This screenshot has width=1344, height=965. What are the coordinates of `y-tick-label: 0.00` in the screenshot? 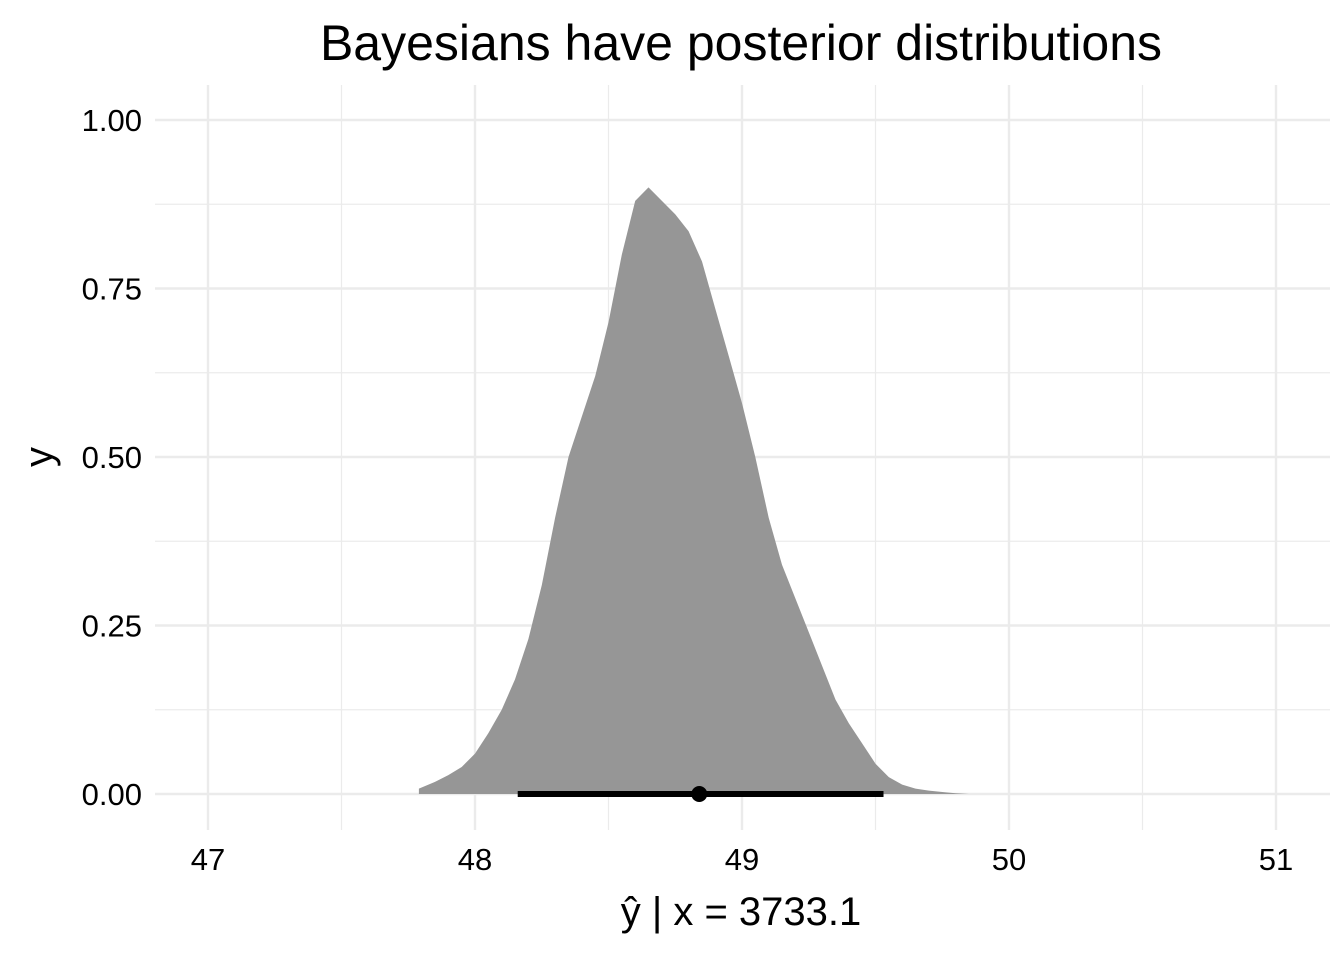 It's located at (112, 794).